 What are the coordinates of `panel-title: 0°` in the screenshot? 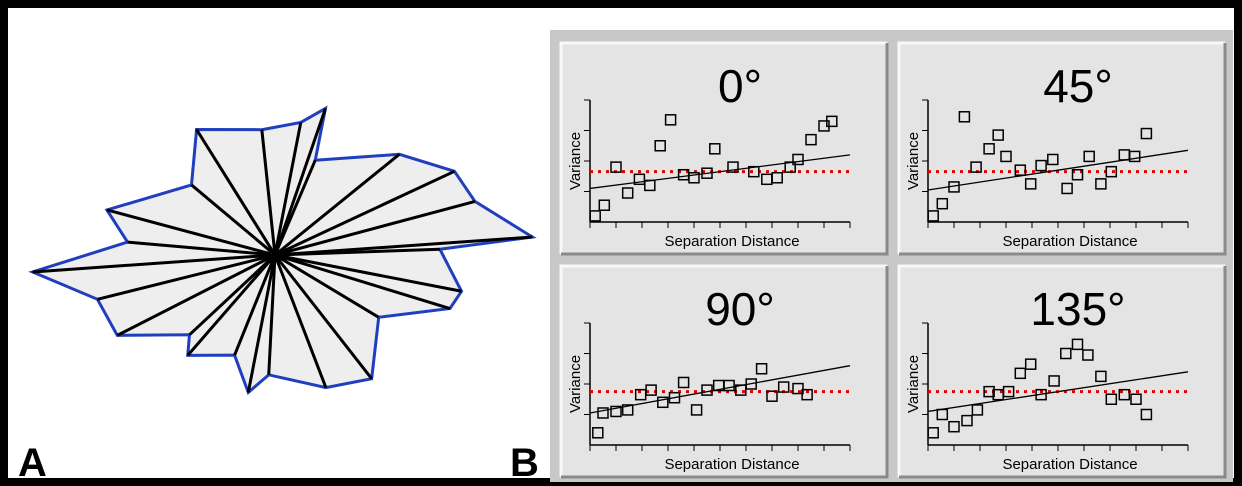 It's located at (740, 86).